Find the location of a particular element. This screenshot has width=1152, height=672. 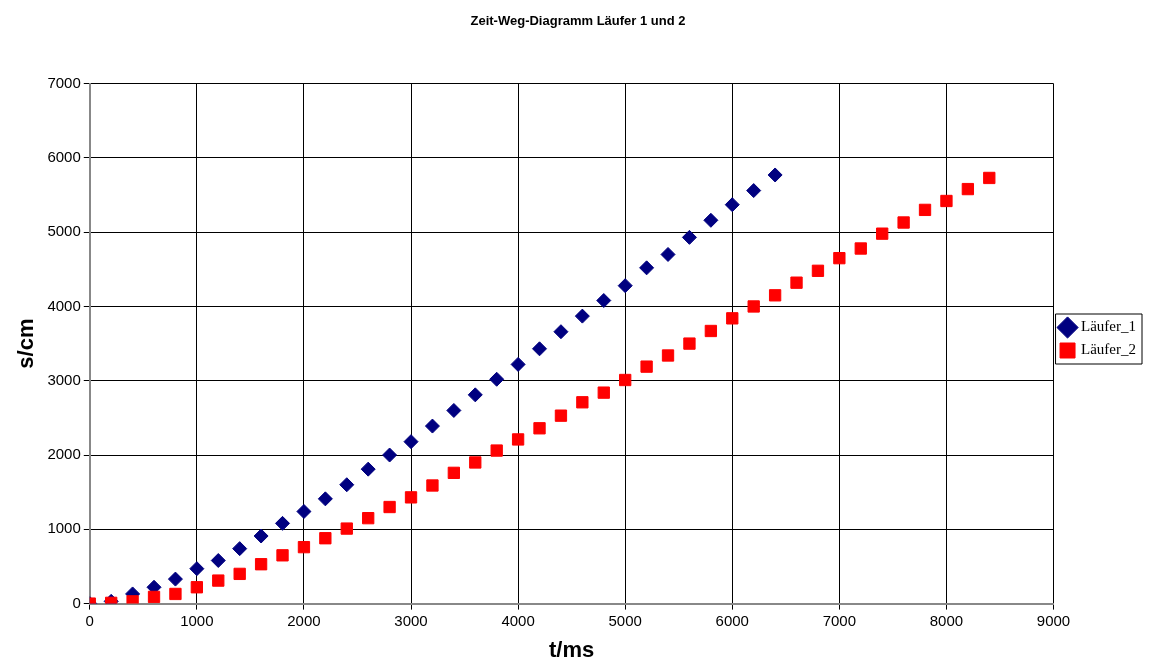

legend-label: Läufer_1 is located at coordinates (1108, 326).